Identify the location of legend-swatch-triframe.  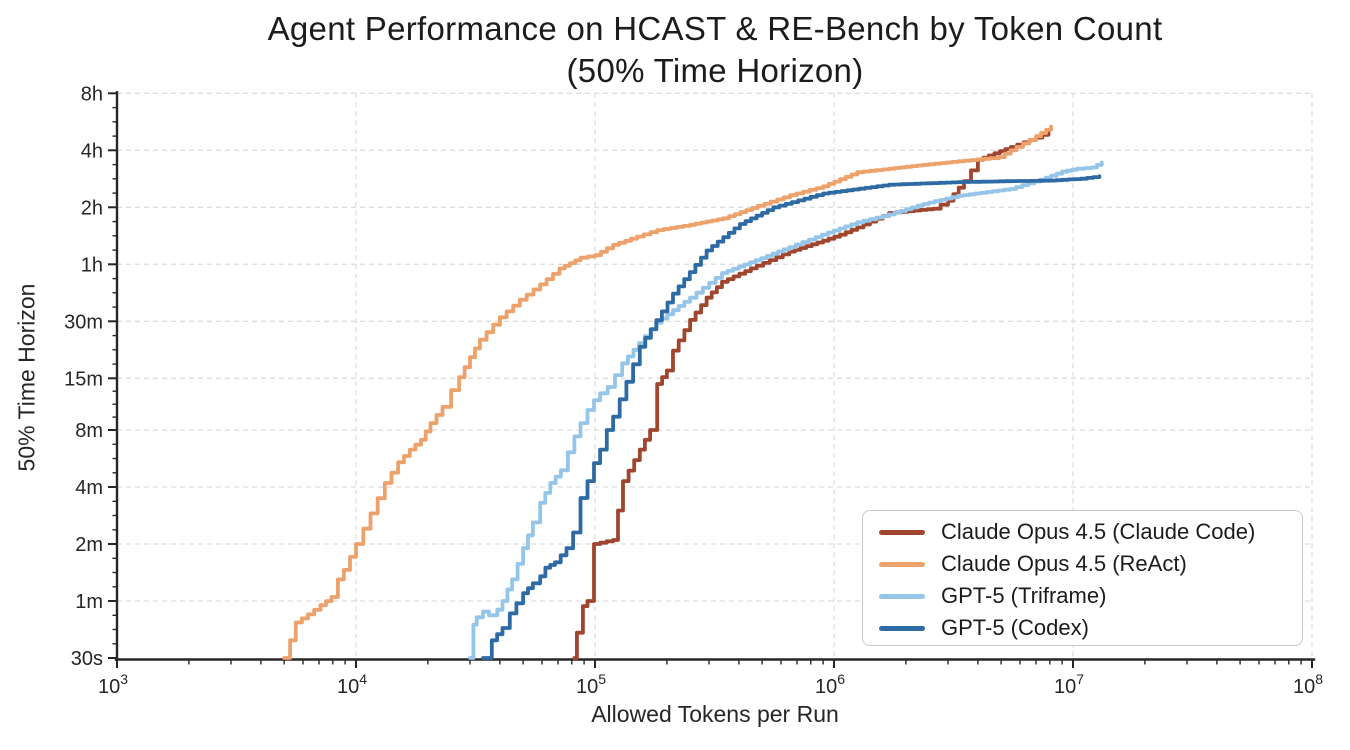
(902, 596).